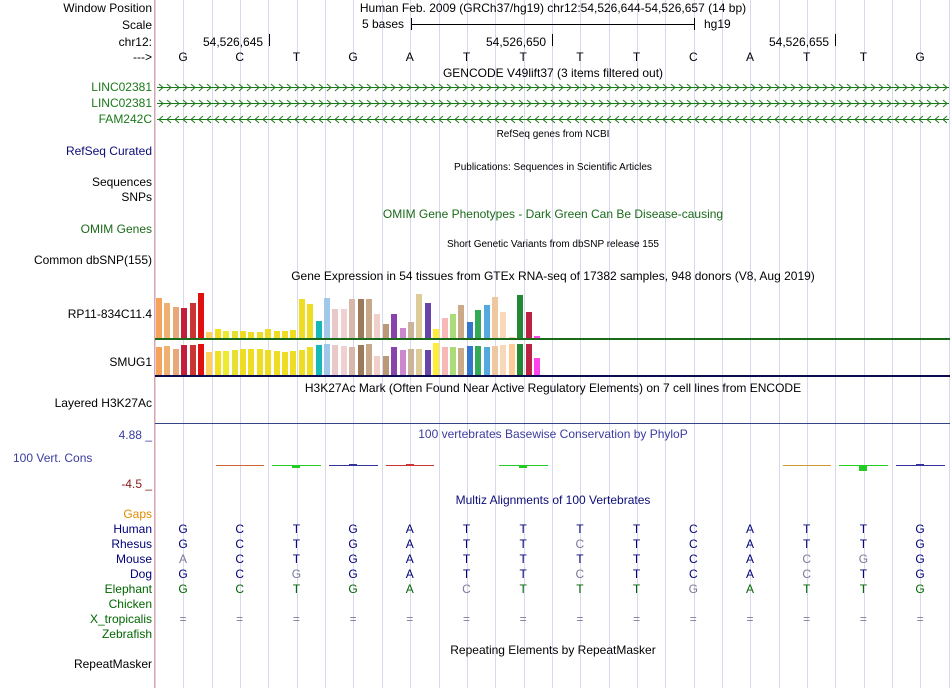 Image resolution: width=950 pixels, height=688 pixels. Describe the element at coordinates (121, 103) in the screenshot. I see `gencode-gene-2-label: LINC02381` at that location.